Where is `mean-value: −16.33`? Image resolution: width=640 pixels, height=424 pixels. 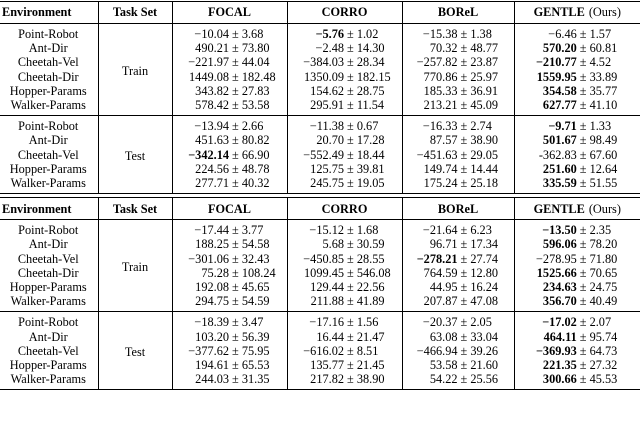
mean-value: −16.33 is located at coordinates (440, 126).